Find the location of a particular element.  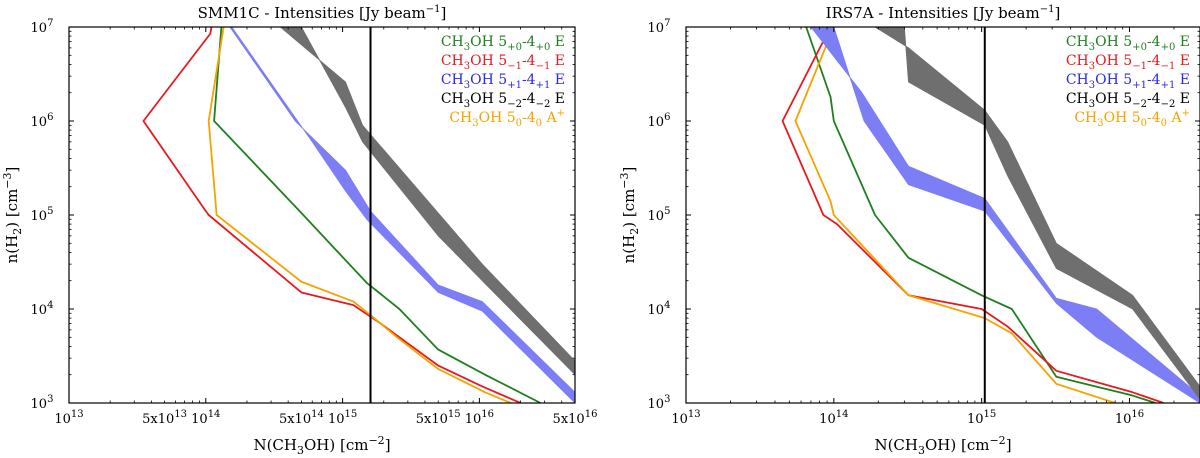

x-tick-label: 5x10¹⁵ is located at coordinates (438, 418).